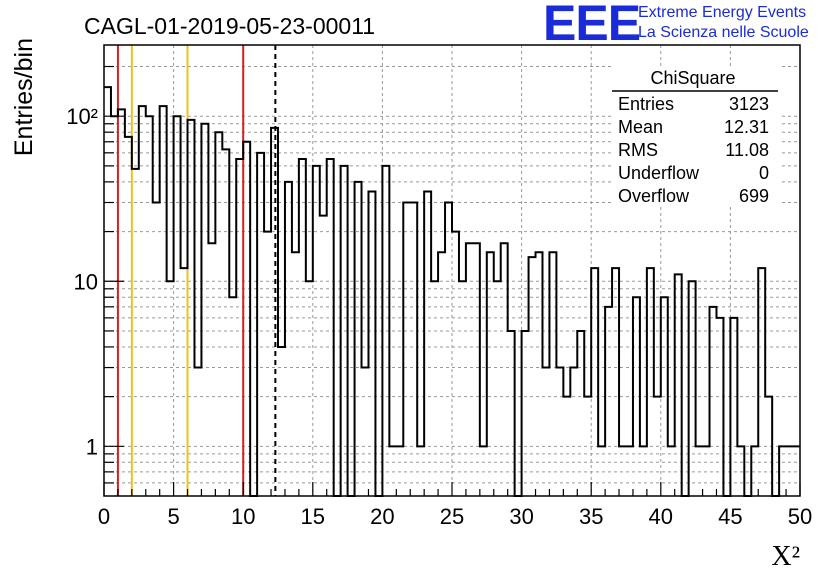 The height and width of the screenshot is (572, 836). Describe the element at coordinates (749, 104) in the screenshot. I see `stats-row-value: 3123` at that location.